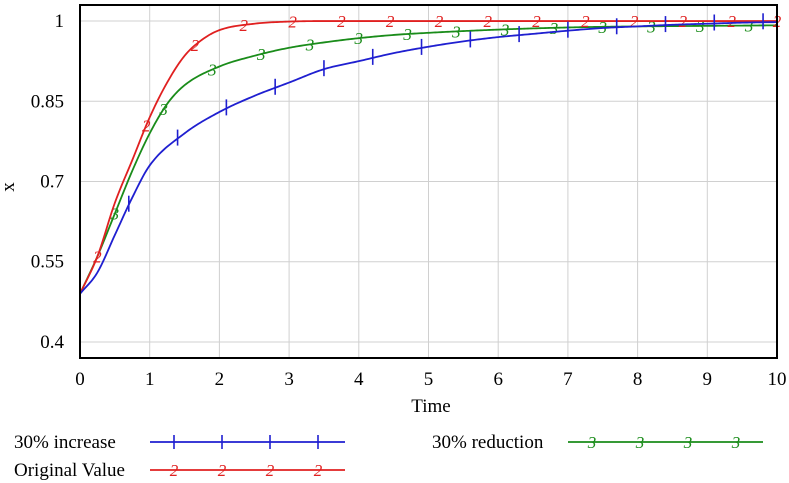 Image resolution: width=789 pixels, height=483 pixels. What do you see at coordinates (47, 262) in the screenshot?
I see `y-tick-label: 0.55` at bounding box center [47, 262].